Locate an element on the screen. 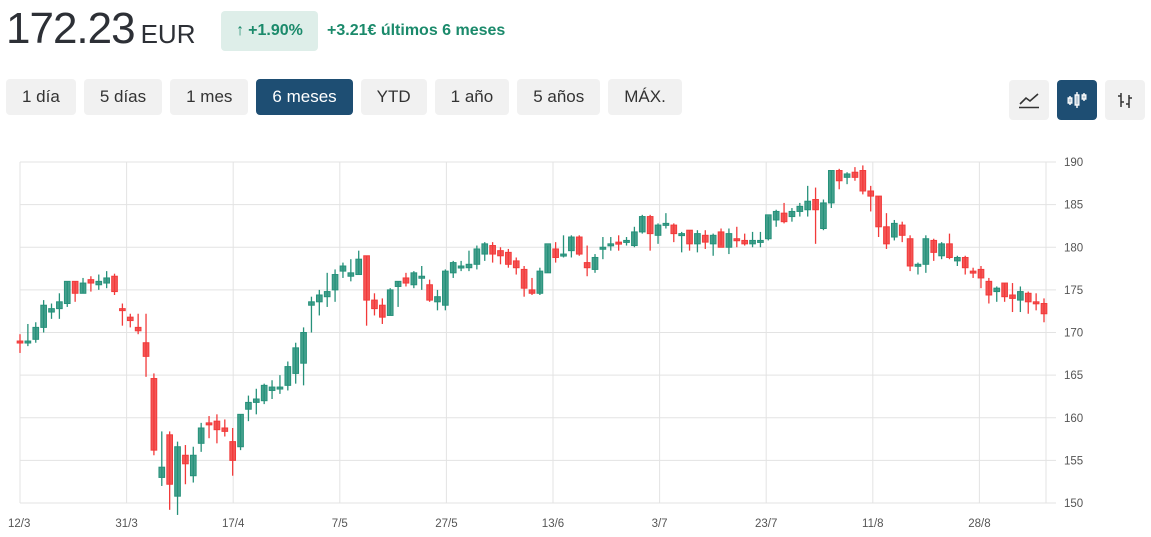  line-chart-button is located at coordinates (1029, 100).